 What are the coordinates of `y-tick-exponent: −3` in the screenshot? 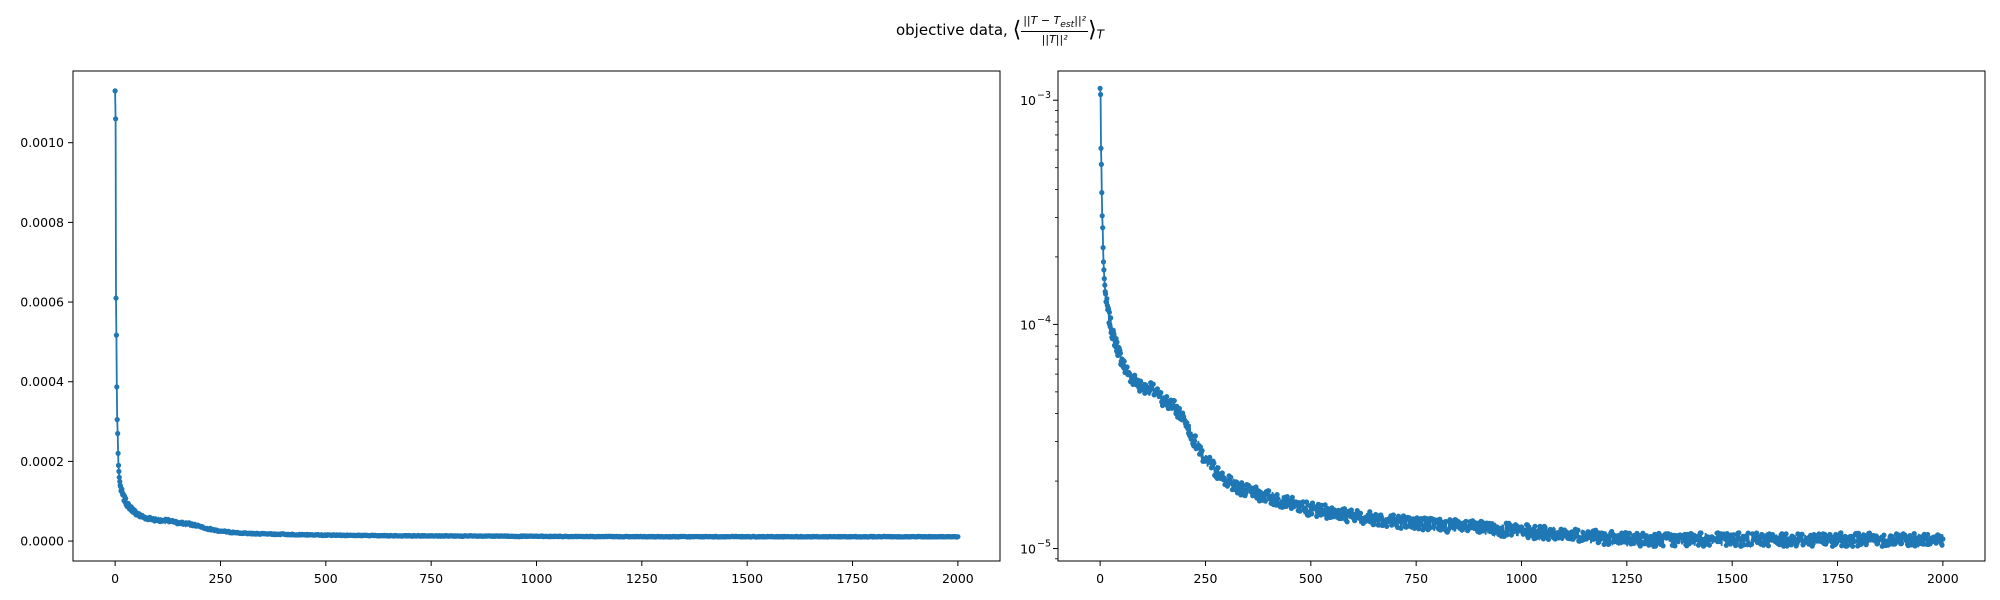 It's located at (1044, 95).